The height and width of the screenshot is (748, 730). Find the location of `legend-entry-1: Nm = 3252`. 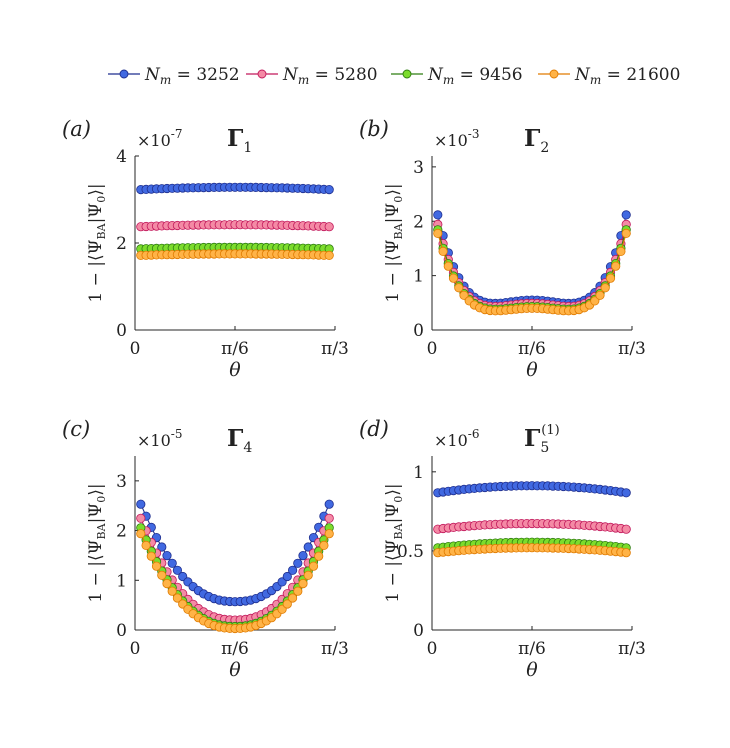

legend-entry-1: Nm = 3252 is located at coordinates (174, 76).